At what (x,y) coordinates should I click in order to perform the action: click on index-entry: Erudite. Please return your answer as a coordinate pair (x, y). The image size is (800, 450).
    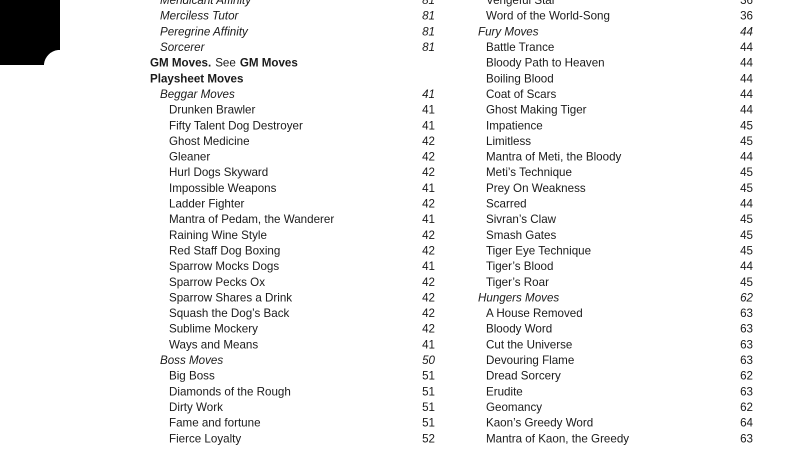
    Looking at the image, I should click on (504, 391).